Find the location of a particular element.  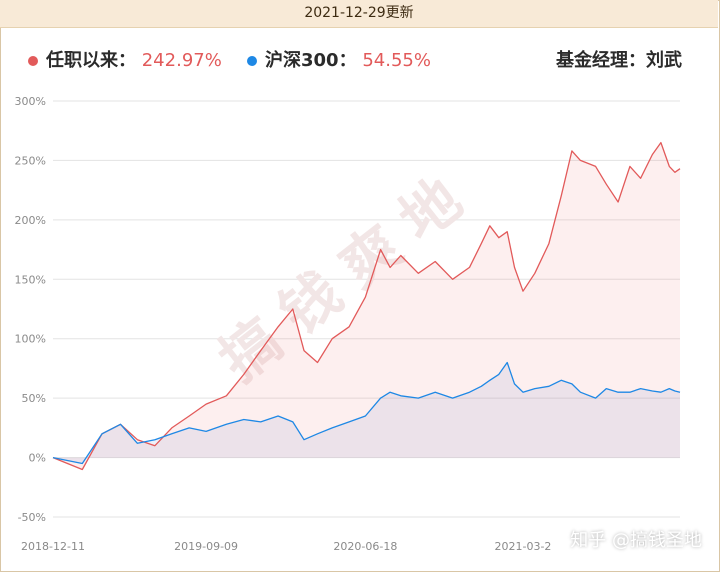

update-date: 2021-12-29更新 is located at coordinates (359, 13).